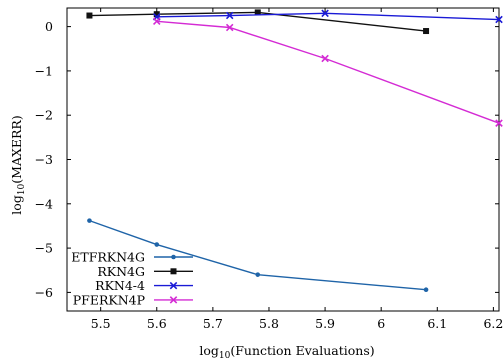 Image resolution: width=504 pixels, height=361 pixels. What do you see at coordinates (437, 323) in the screenshot?
I see `x-tick-label: 6.1` at bounding box center [437, 323].